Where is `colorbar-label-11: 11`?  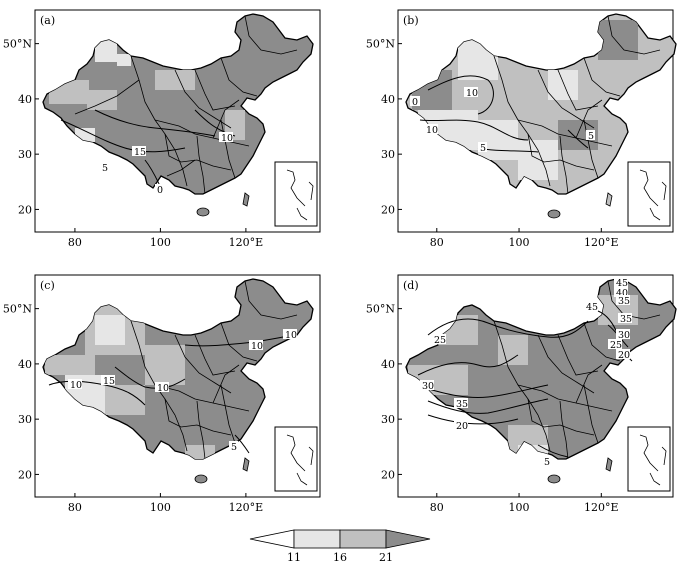
colorbar-label-11: 11 is located at coordinates (294, 557).